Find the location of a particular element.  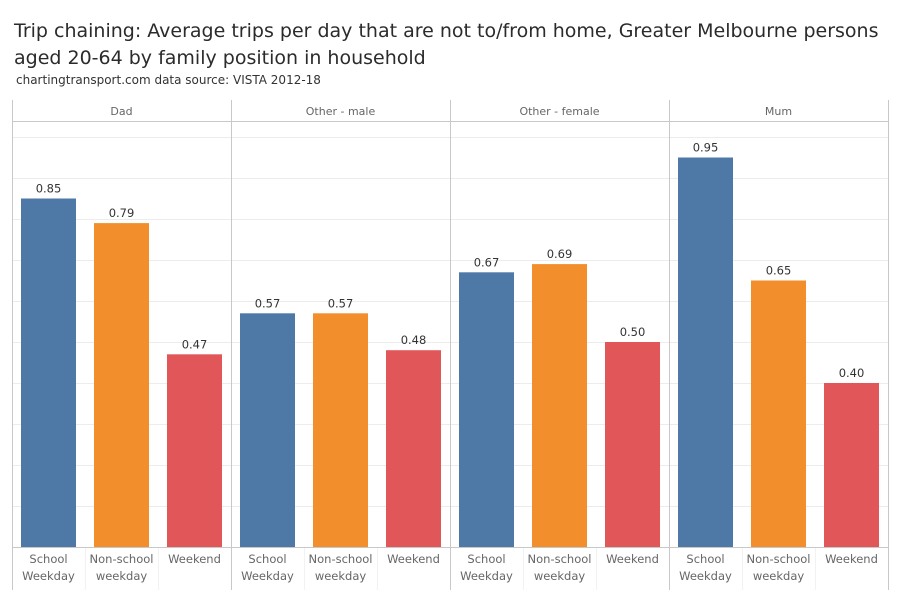

data-label: 0.95 is located at coordinates (706, 148).